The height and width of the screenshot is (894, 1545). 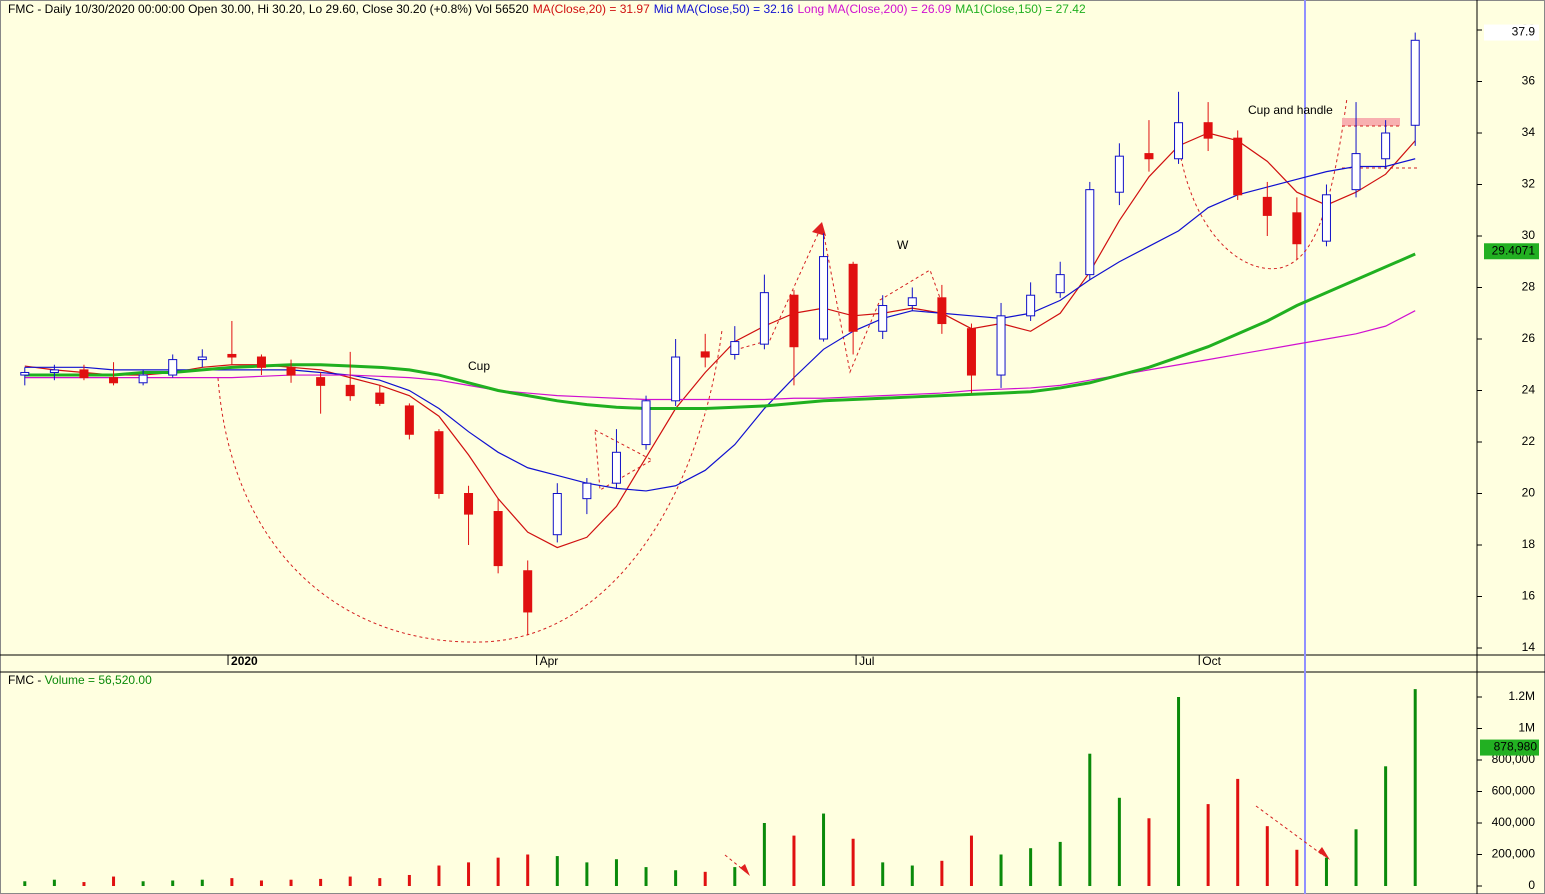 I want to click on y-tick-label: 0, so click(x=1531, y=885).